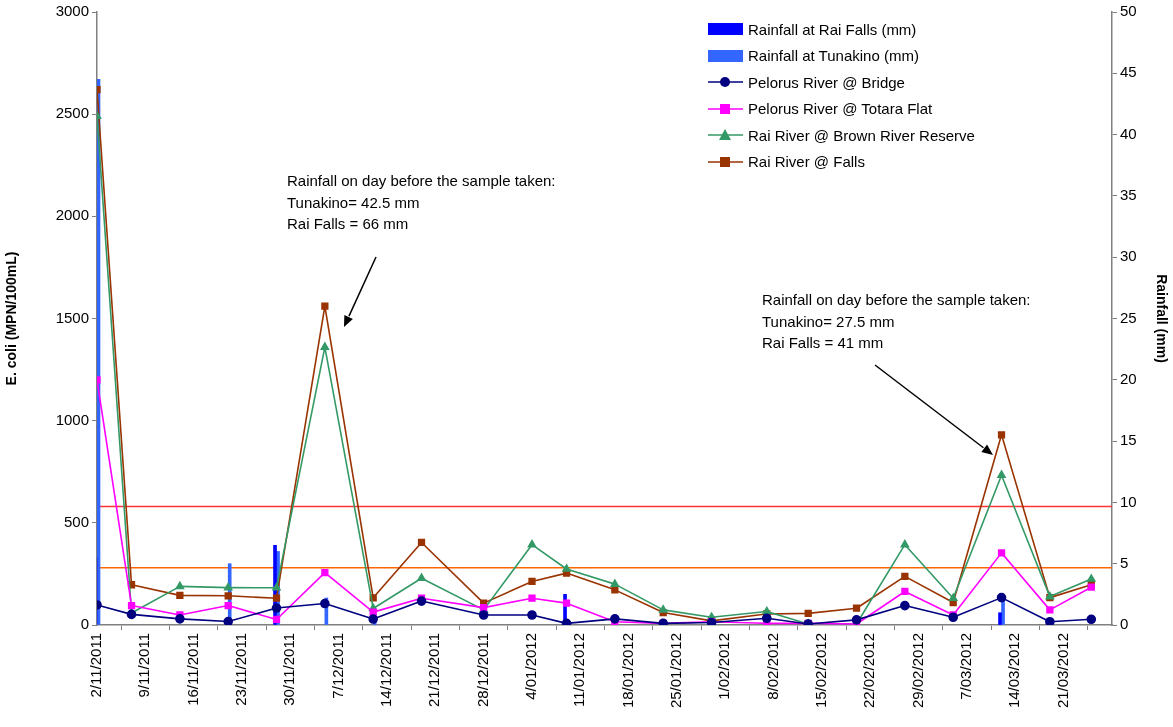 This screenshot has width=1173, height=727. What do you see at coordinates (833, 56) in the screenshot?
I see `legend-label: Rainfall at Tunakino (mm)` at bounding box center [833, 56].